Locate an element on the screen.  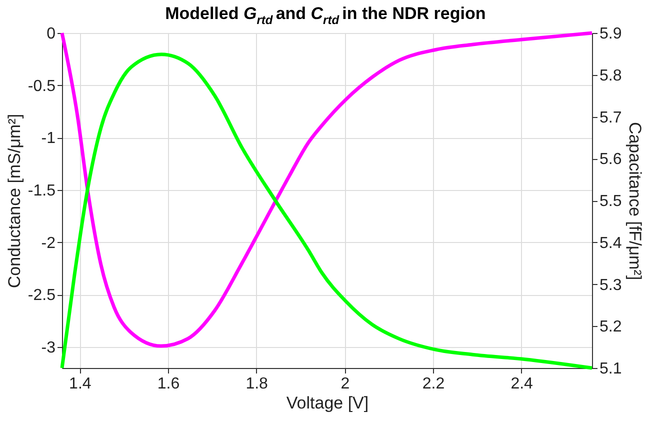
y2-tick-label: 5.3 is located at coordinates (611, 285).